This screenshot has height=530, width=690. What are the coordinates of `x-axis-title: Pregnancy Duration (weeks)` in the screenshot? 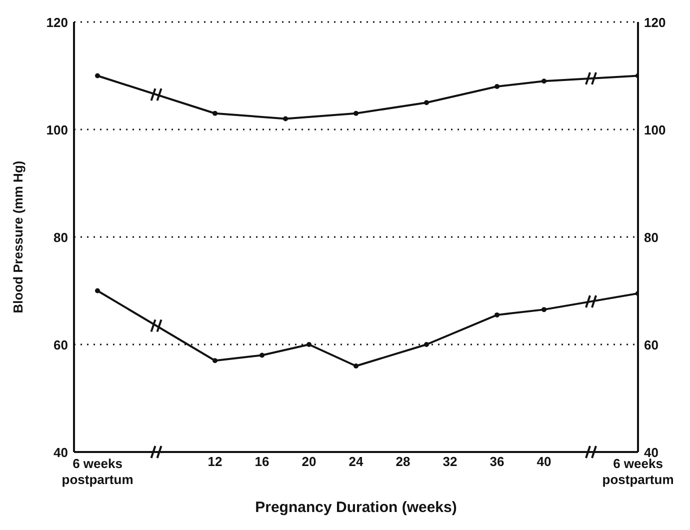 It's located at (356, 507).